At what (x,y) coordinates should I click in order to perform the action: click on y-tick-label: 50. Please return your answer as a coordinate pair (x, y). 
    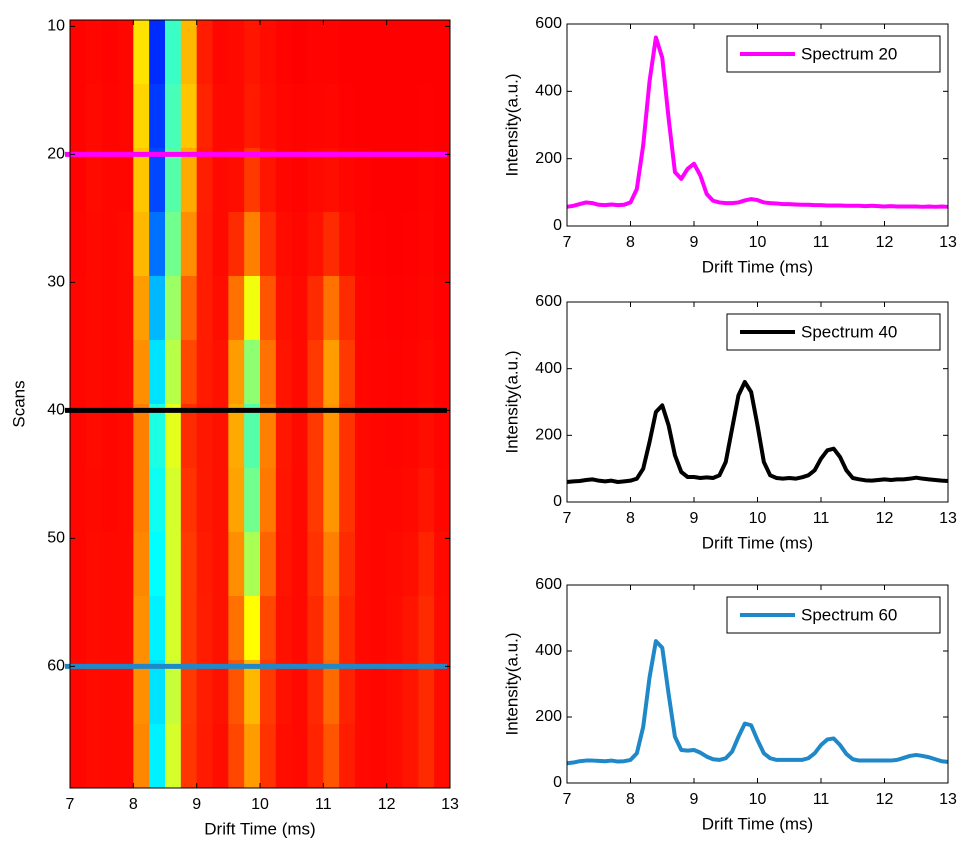
    Looking at the image, I should click on (56, 538).